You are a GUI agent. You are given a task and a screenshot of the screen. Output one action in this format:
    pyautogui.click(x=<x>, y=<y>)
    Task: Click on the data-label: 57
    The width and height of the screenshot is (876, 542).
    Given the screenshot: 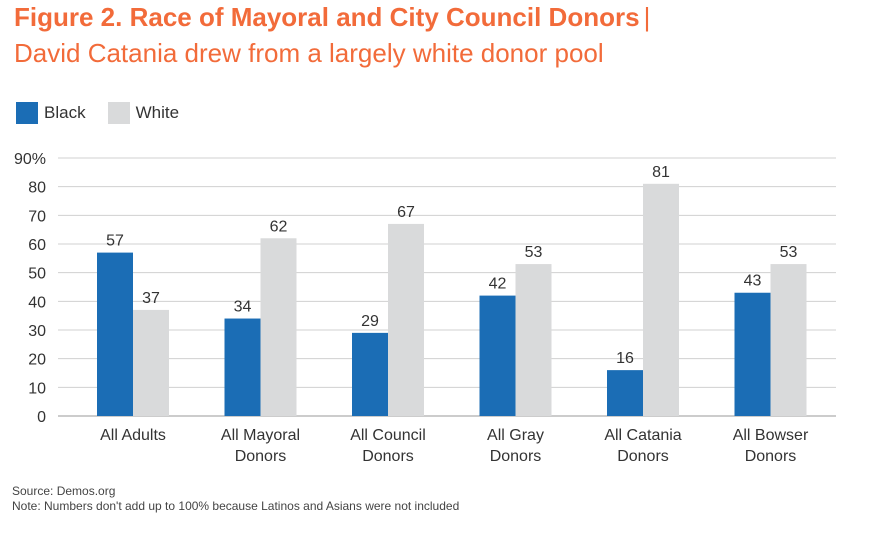 What is the action you would take?
    pyautogui.click(x=115, y=241)
    